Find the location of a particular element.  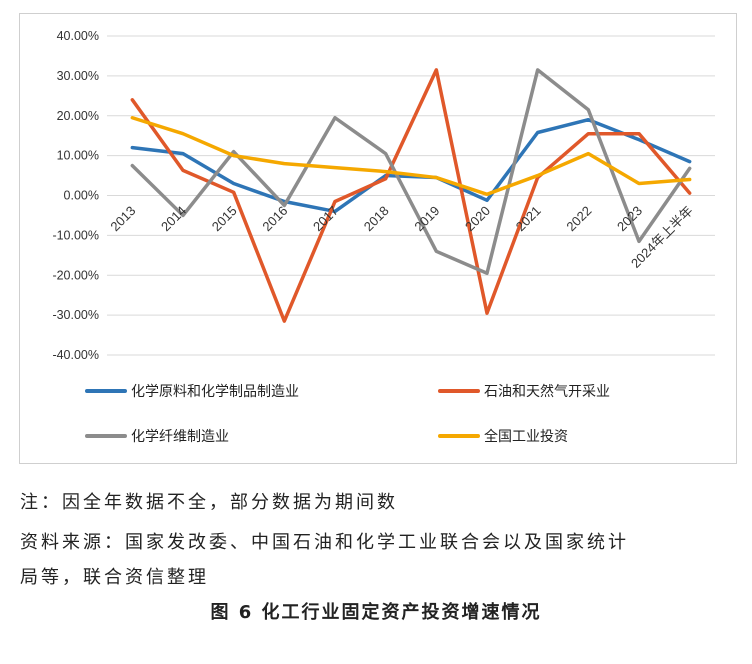

x-tick-label: 2014 is located at coordinates (173, 218).